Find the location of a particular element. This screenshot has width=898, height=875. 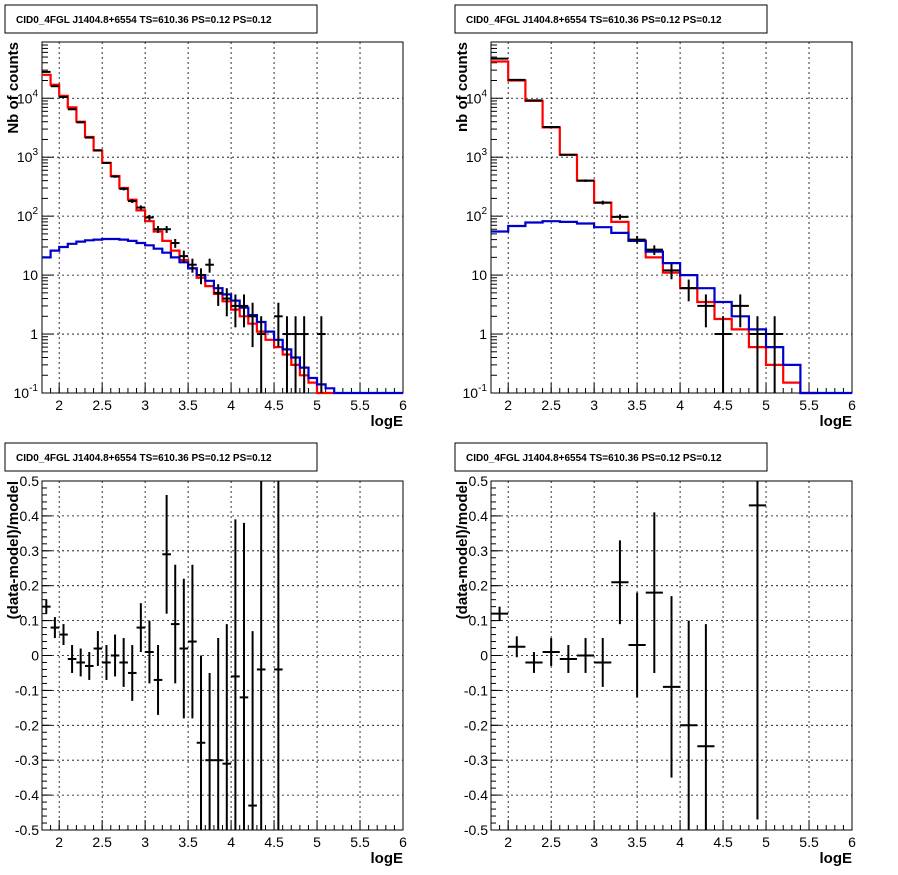

model-step-line is located at coordinates (654, 227).